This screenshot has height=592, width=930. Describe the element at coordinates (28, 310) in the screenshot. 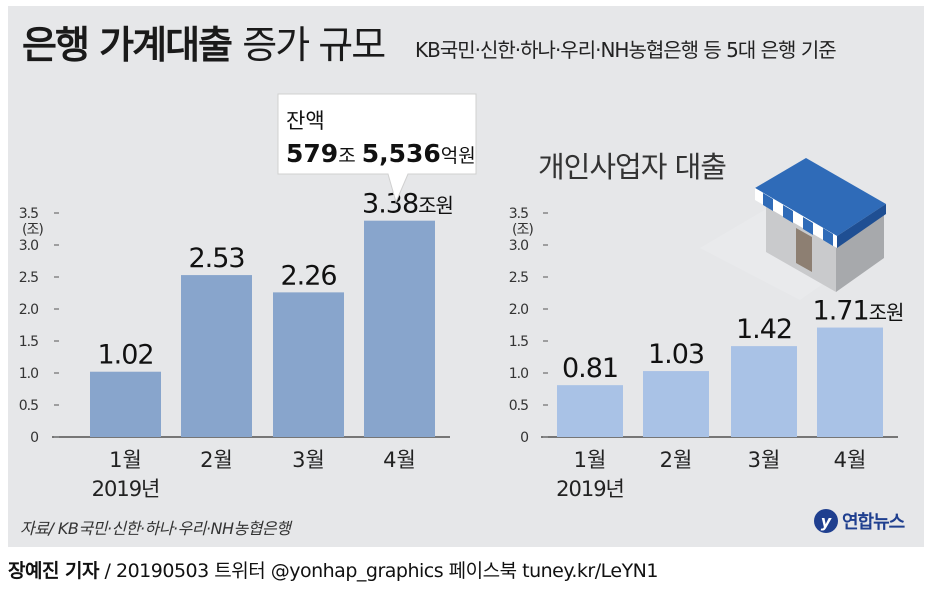

I see `left-ytick-label: 2.0` at that location.